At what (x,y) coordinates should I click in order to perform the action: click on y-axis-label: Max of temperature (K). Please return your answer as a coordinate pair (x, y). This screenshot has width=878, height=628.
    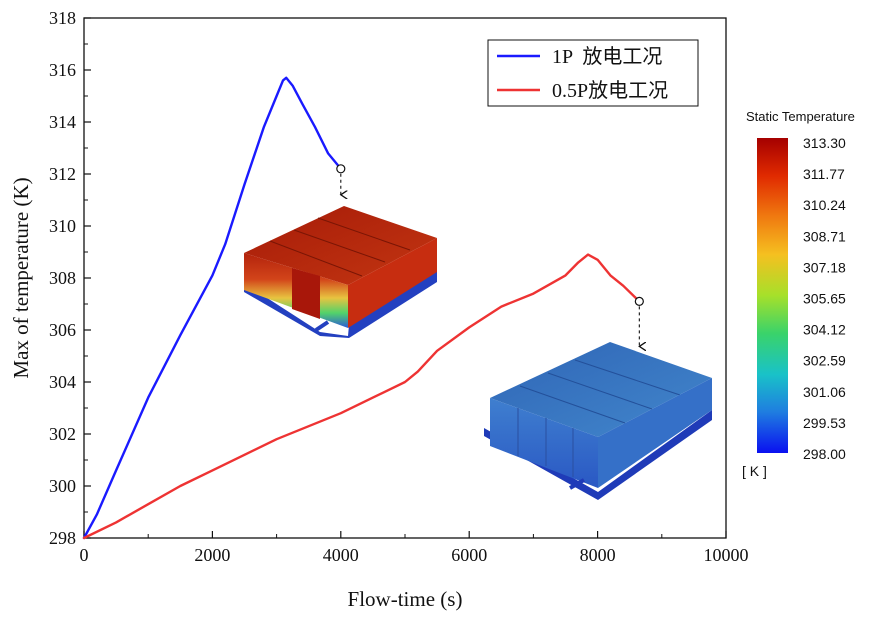
    Looking at the image, I should click on (21, 277).